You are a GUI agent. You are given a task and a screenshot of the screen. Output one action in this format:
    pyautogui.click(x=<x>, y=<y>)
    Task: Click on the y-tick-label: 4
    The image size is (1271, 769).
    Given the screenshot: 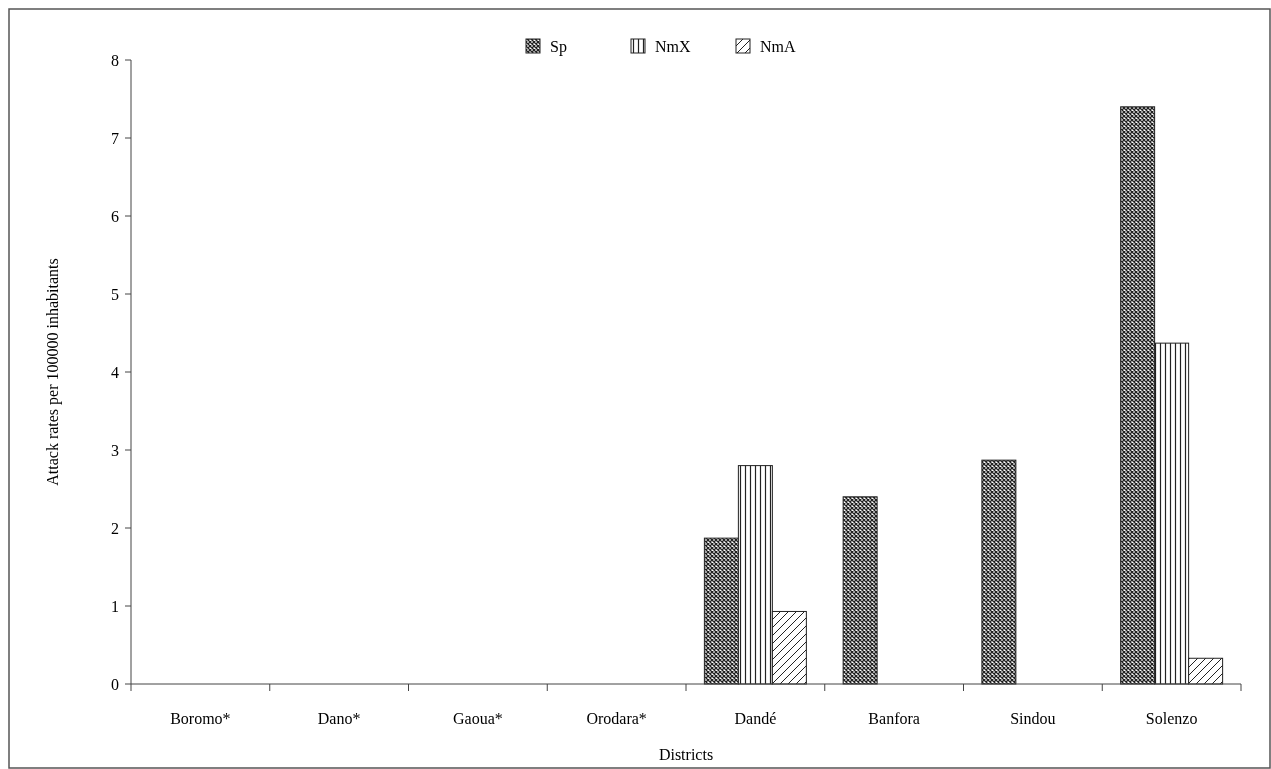 What is the action you would take?
    pyautogui.click(x=115, y=372)
    